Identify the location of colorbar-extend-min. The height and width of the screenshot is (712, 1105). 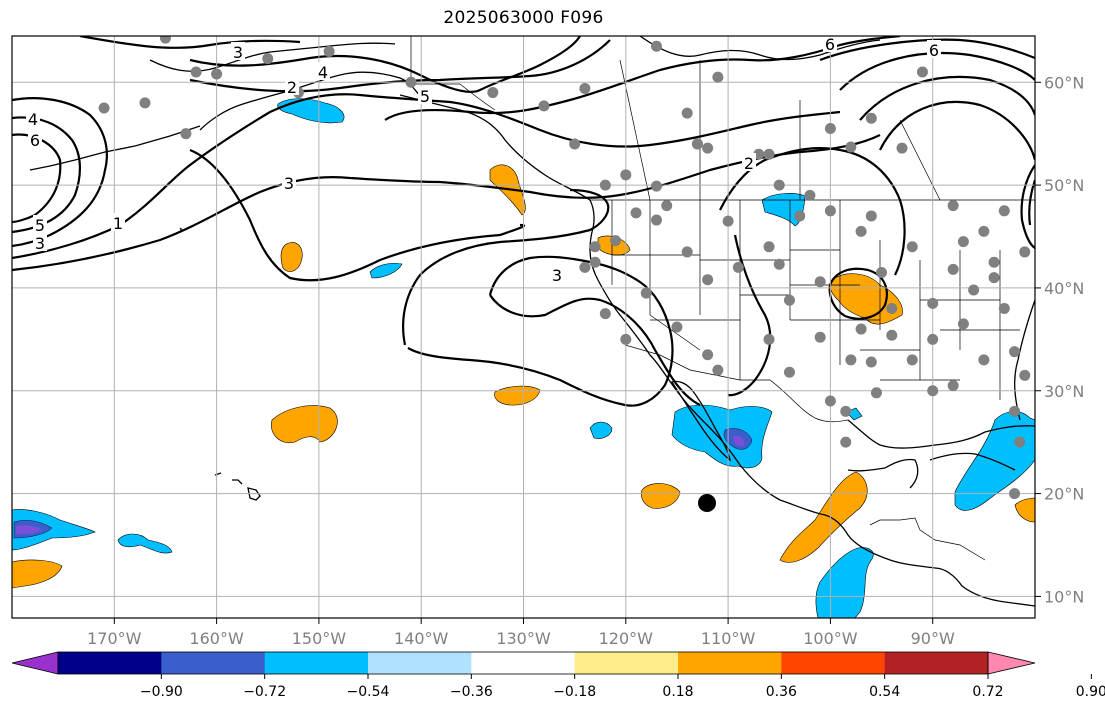
(35, 663).